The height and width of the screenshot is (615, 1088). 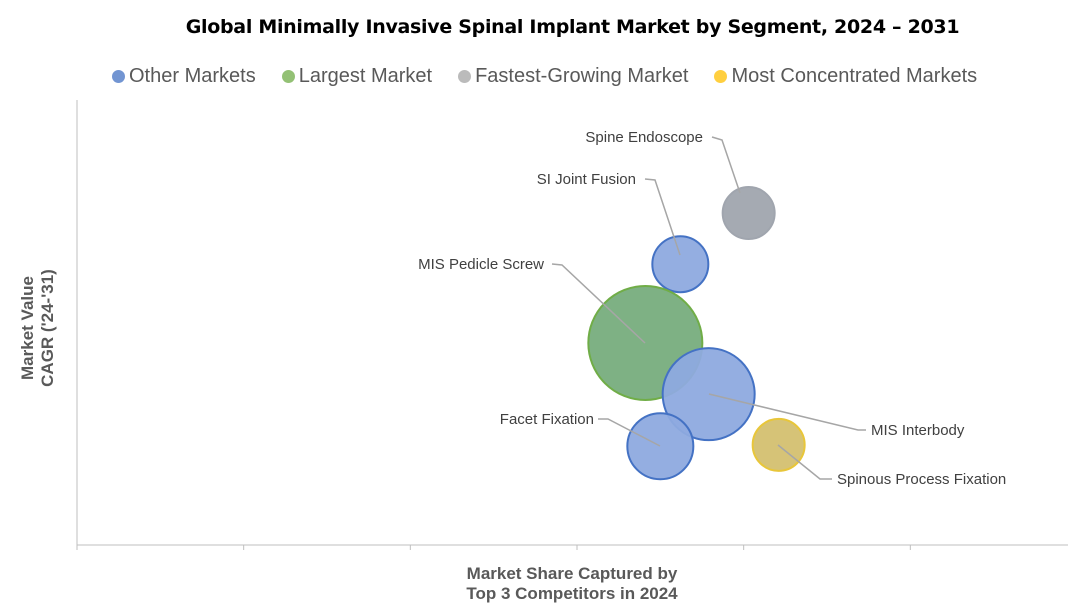 What do you see at coordinates (921, 479) in the screenshot?
I see `data-label: Spinous Process Fixation` at bounding box center [921, 479].